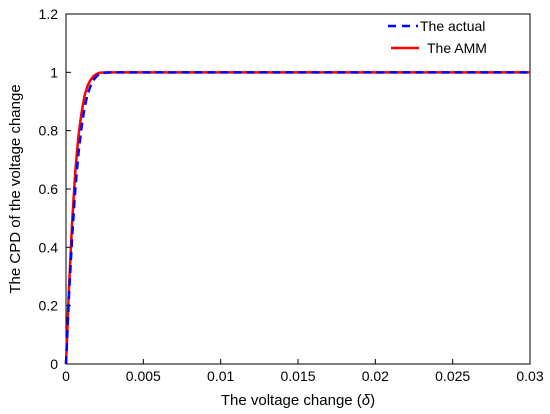 This screenshot has height=414, width=550. Describe the element at coordinates (49, 189) in the screenshot. I see `y-tick-label: 0.6` at that location.